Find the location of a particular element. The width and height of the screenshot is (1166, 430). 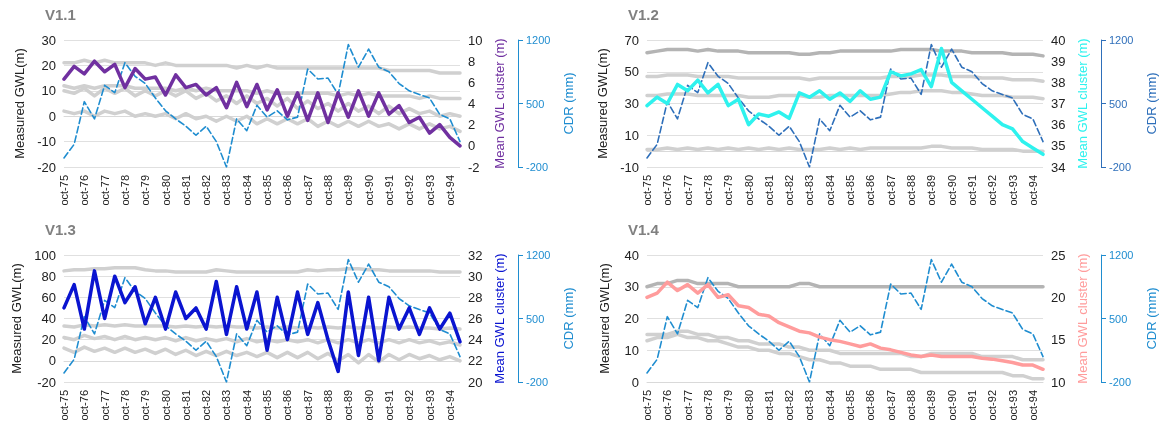

x-tick-label: oct-92 is located at coordinates (409, 190).